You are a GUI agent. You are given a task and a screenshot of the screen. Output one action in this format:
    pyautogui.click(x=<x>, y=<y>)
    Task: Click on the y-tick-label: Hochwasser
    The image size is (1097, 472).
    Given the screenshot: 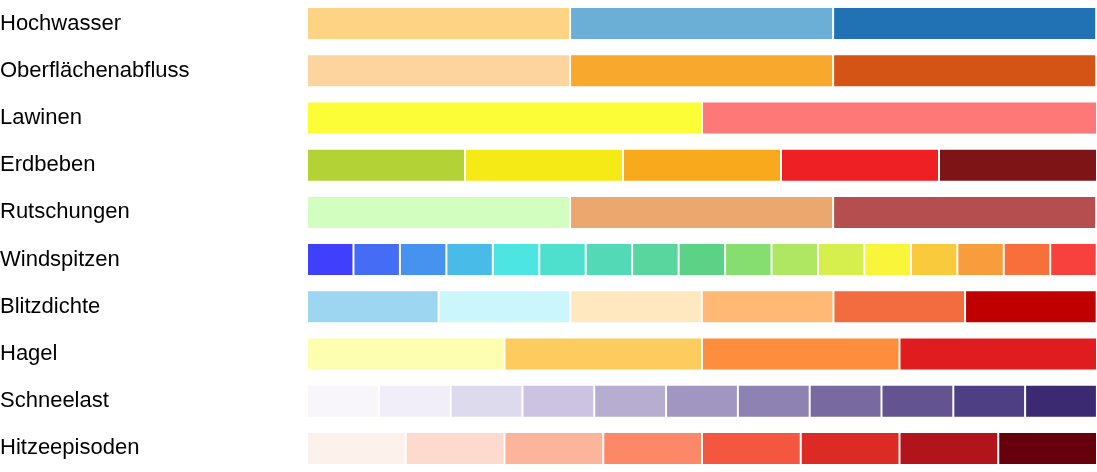 What is the action you would take?
    pyautogui.click(x=61, y=22)
    